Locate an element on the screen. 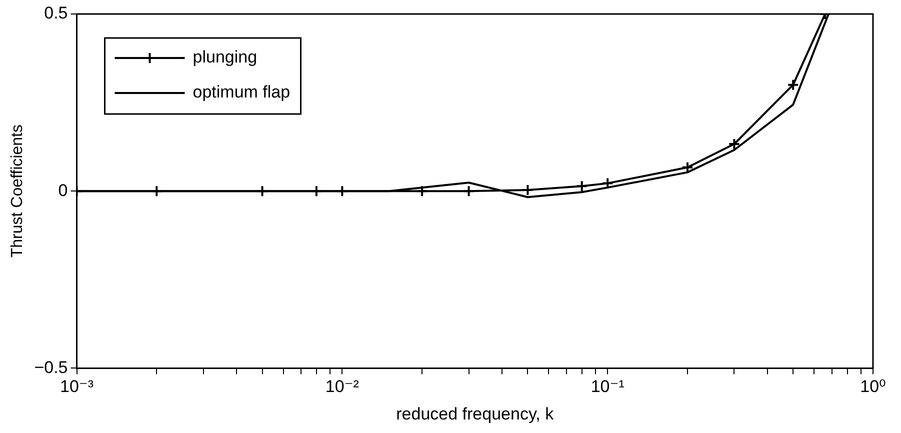  x-axis-title: reduced frequency, k is located at coordinates (475, 414).